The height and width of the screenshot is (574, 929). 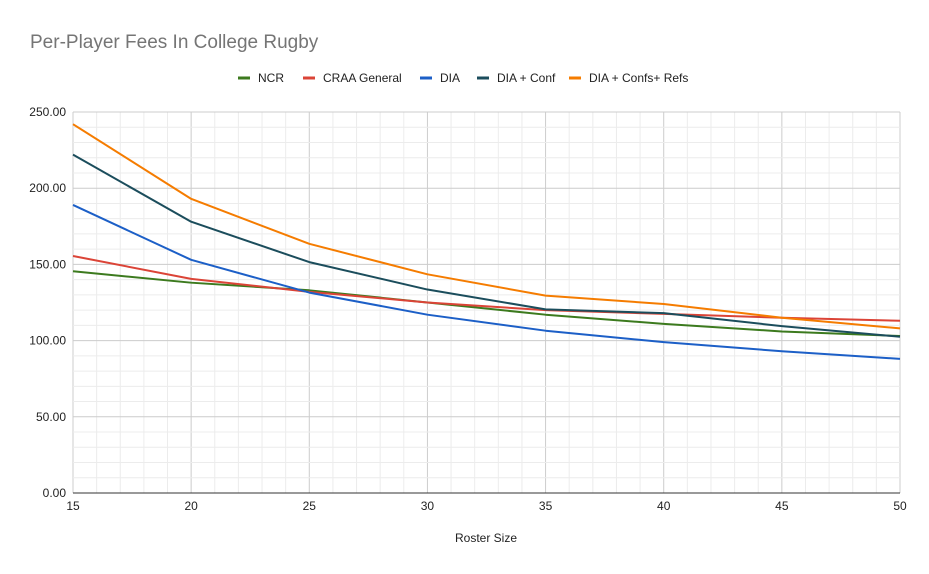 What do you see at coordinates (47, 341) in the screenshot?
I see `y-tick-label: 100.00` at bounding box center [47, 341].